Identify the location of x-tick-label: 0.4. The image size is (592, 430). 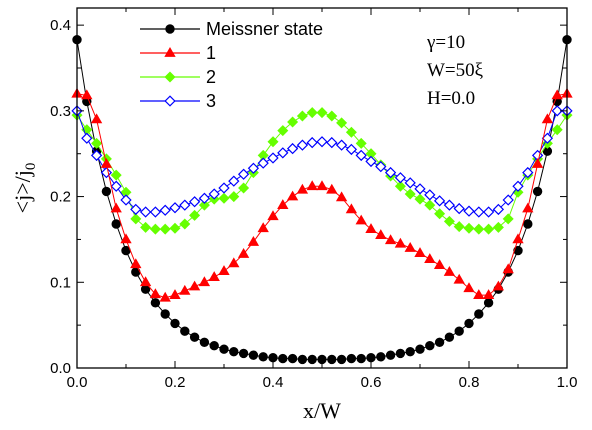
(273, 382).